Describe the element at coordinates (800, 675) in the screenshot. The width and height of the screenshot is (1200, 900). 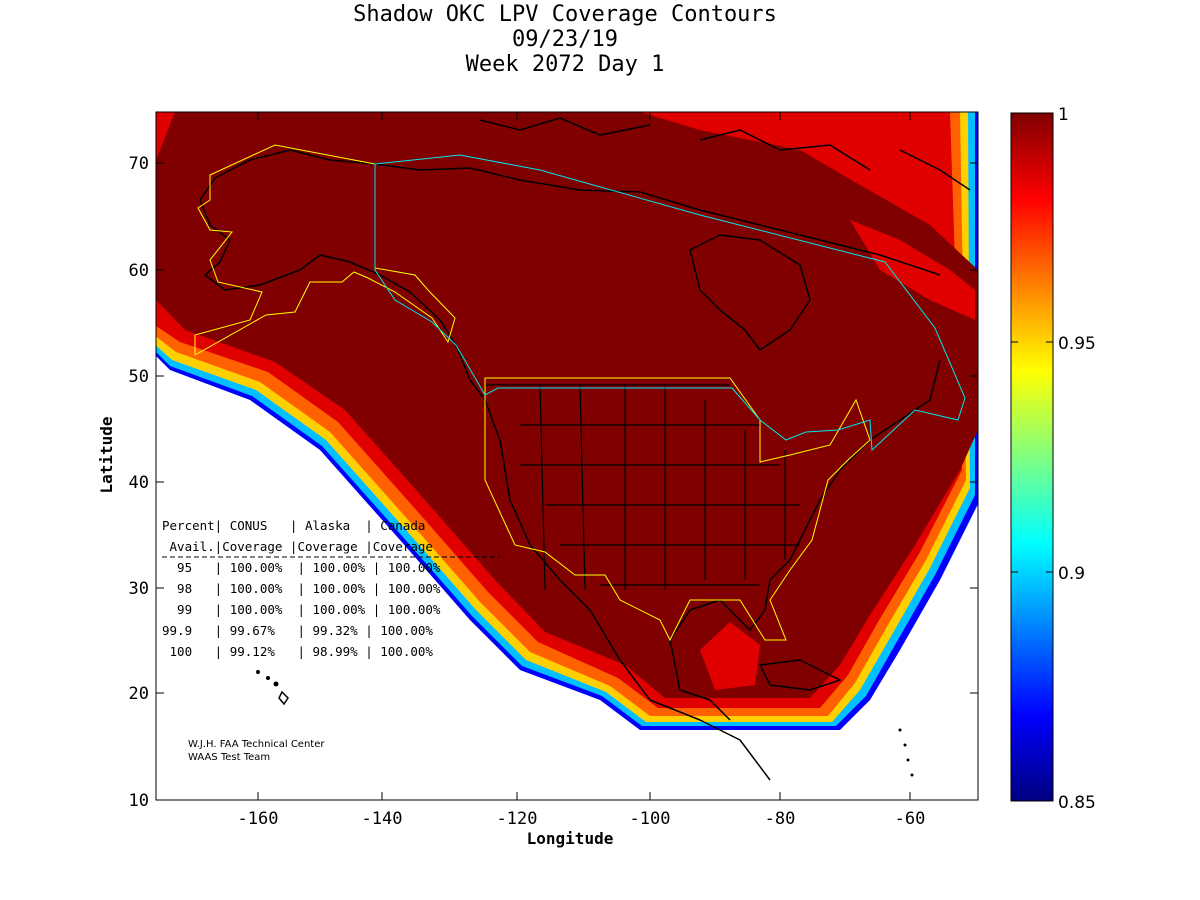
I see `coastline-cuba` at that location.